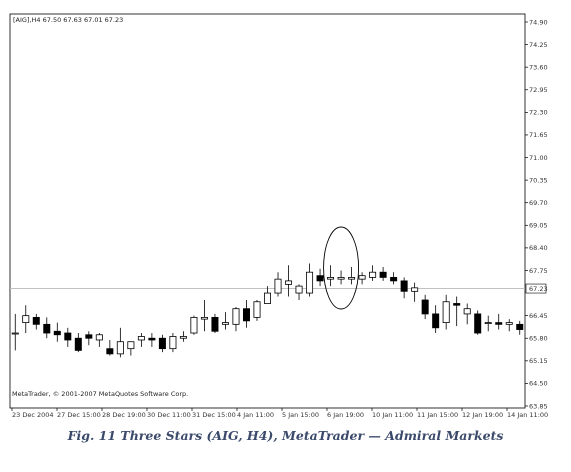  I want to click on x-tick-label: 12 Jan 19:00, so click(482, 415).